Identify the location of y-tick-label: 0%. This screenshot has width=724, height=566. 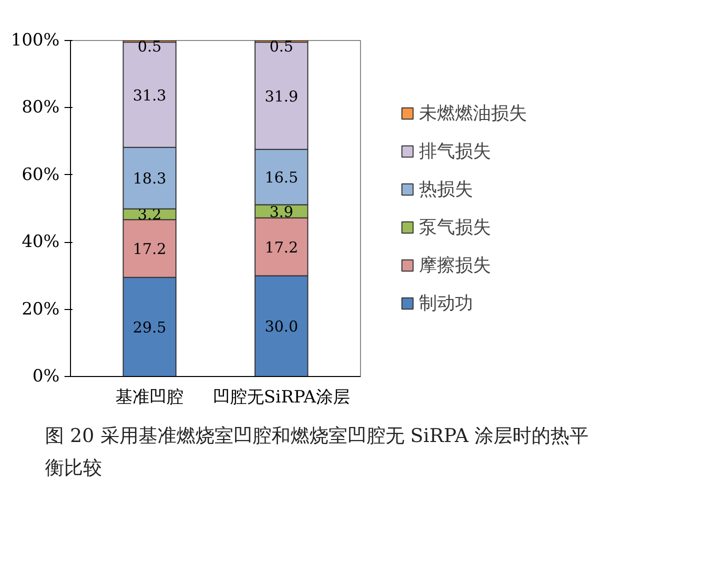
(46, 376).